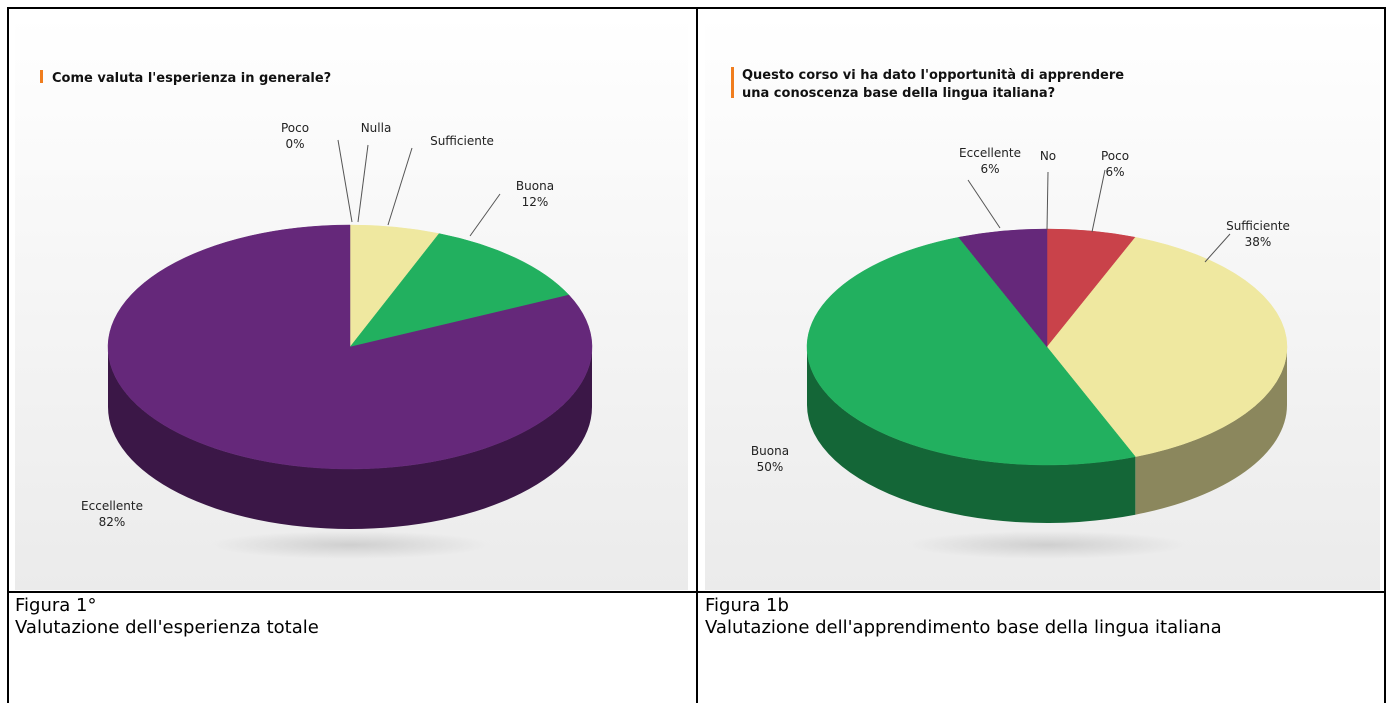 This screenshot has height=703, width=1393. I want to click on column-divider, so click(697, 355).